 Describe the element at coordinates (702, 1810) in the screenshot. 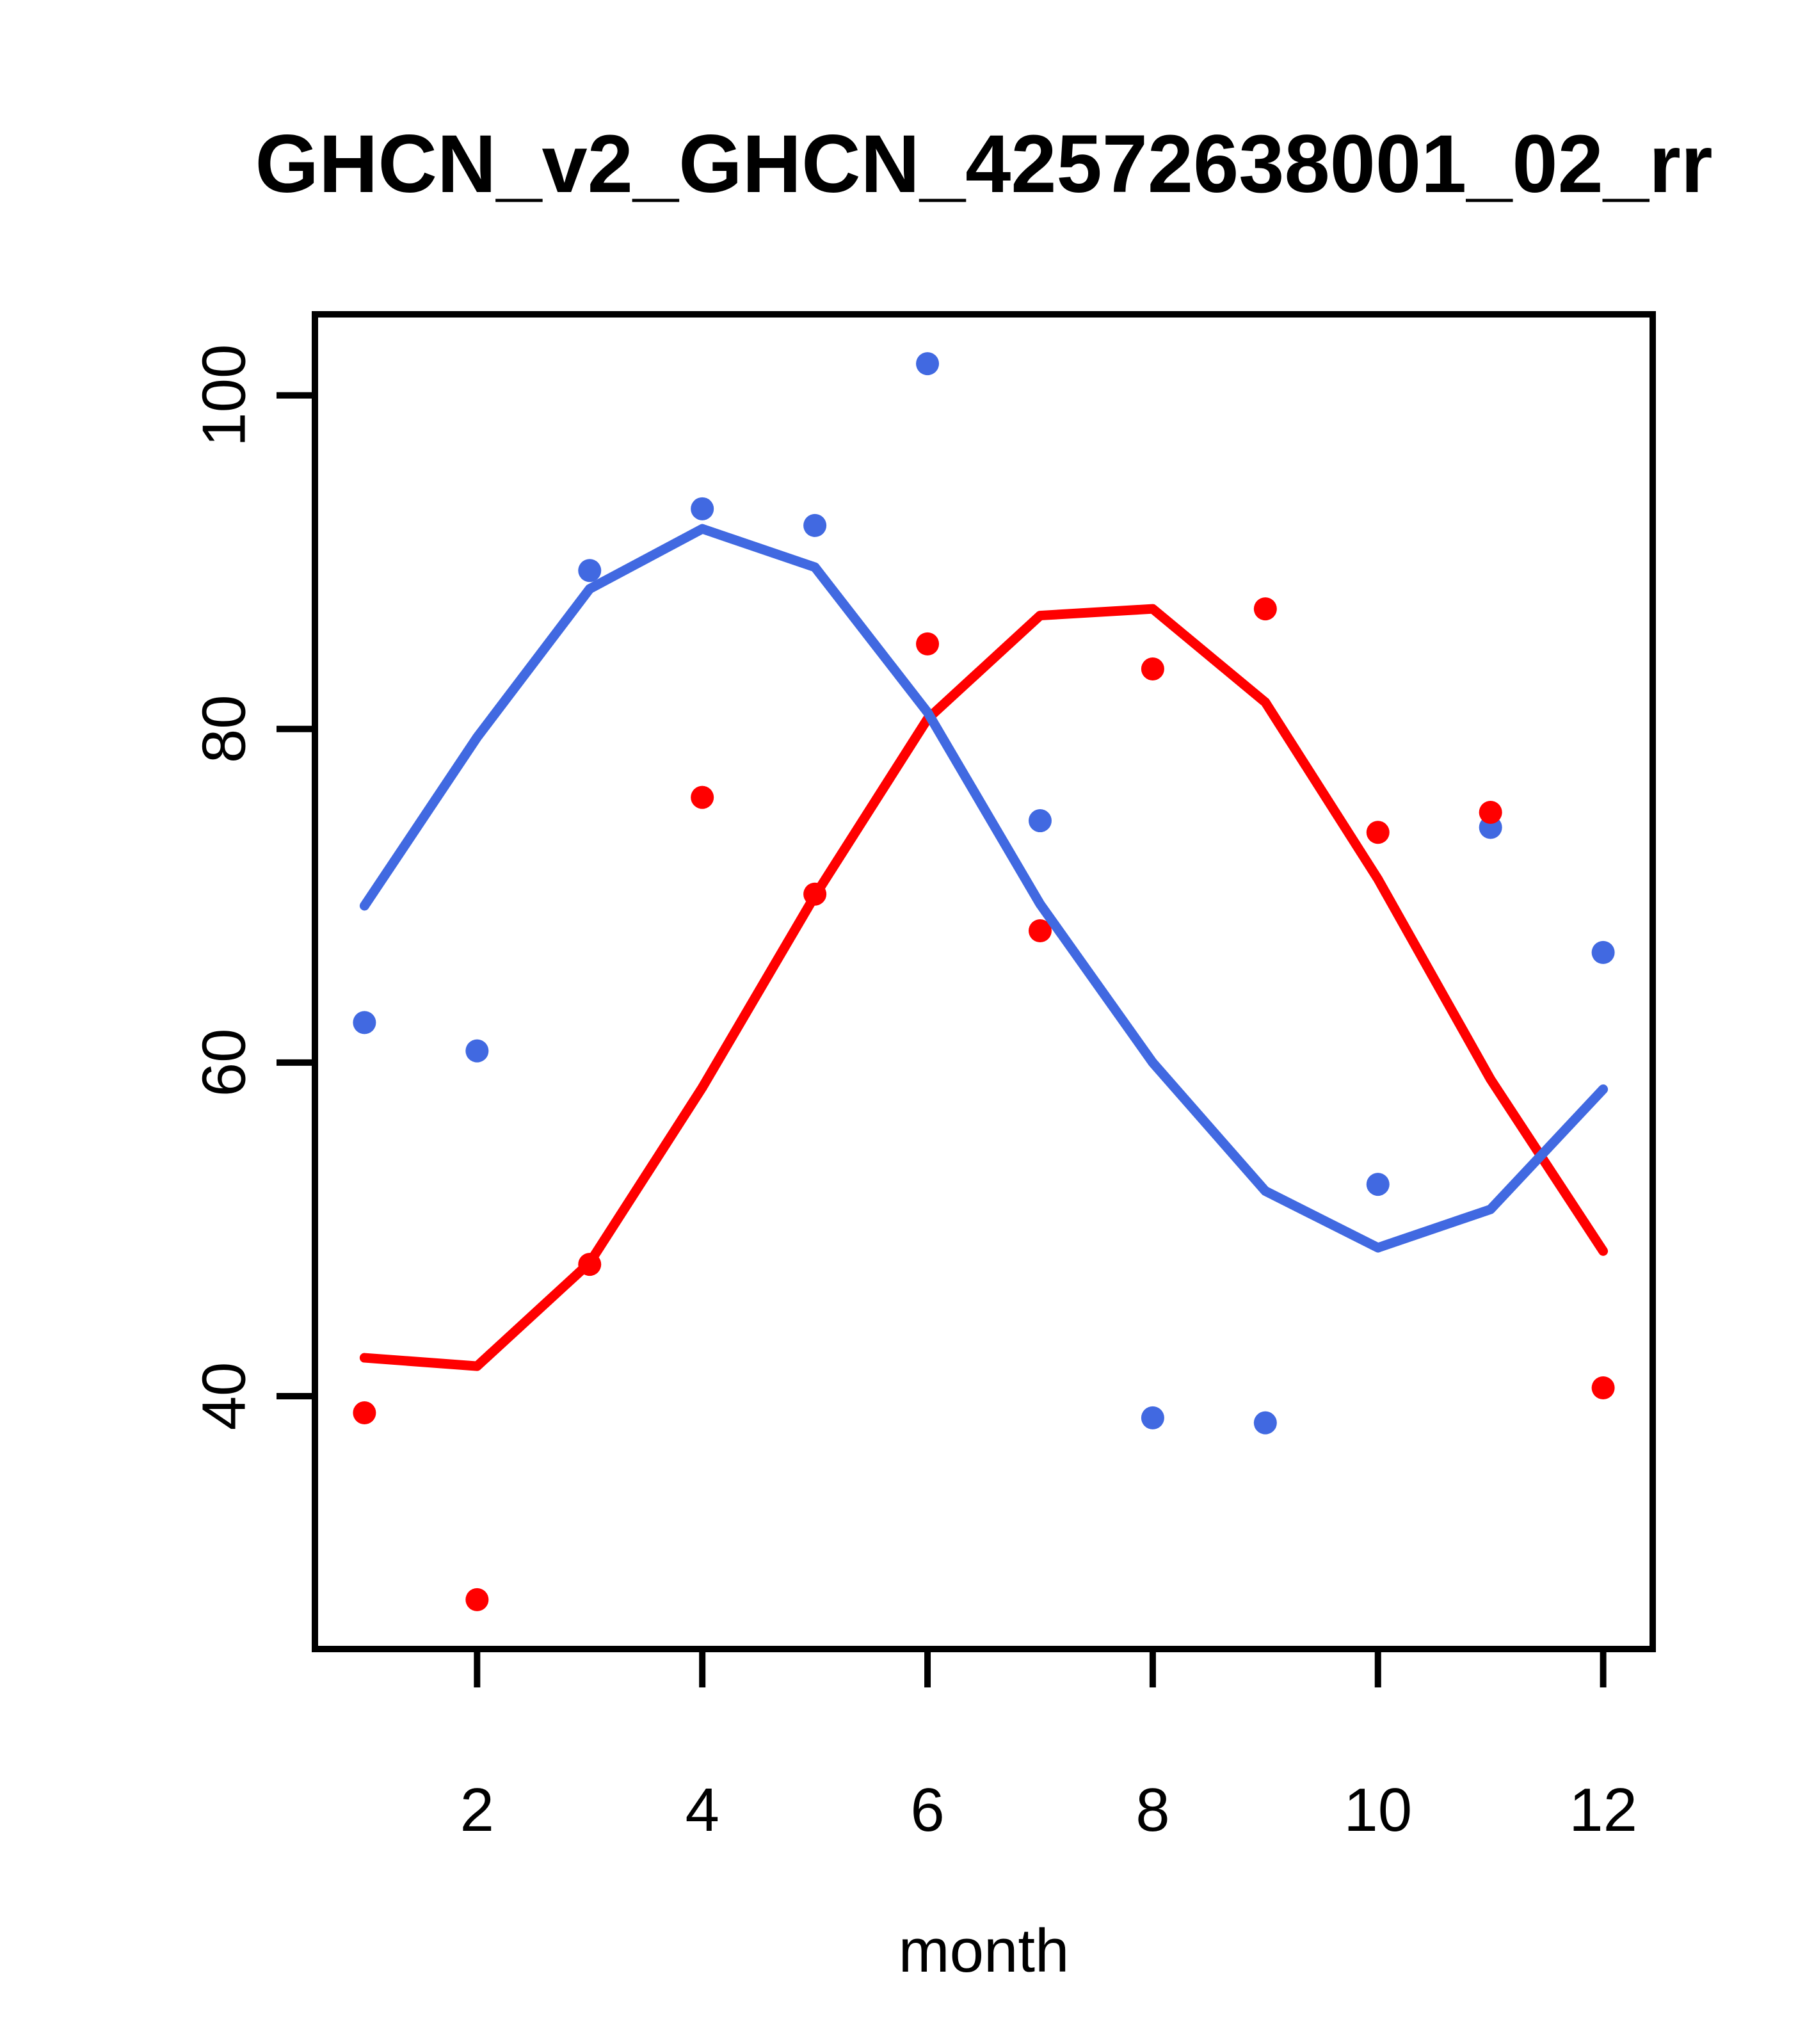

I see `x-tick-label: 4` at that location.